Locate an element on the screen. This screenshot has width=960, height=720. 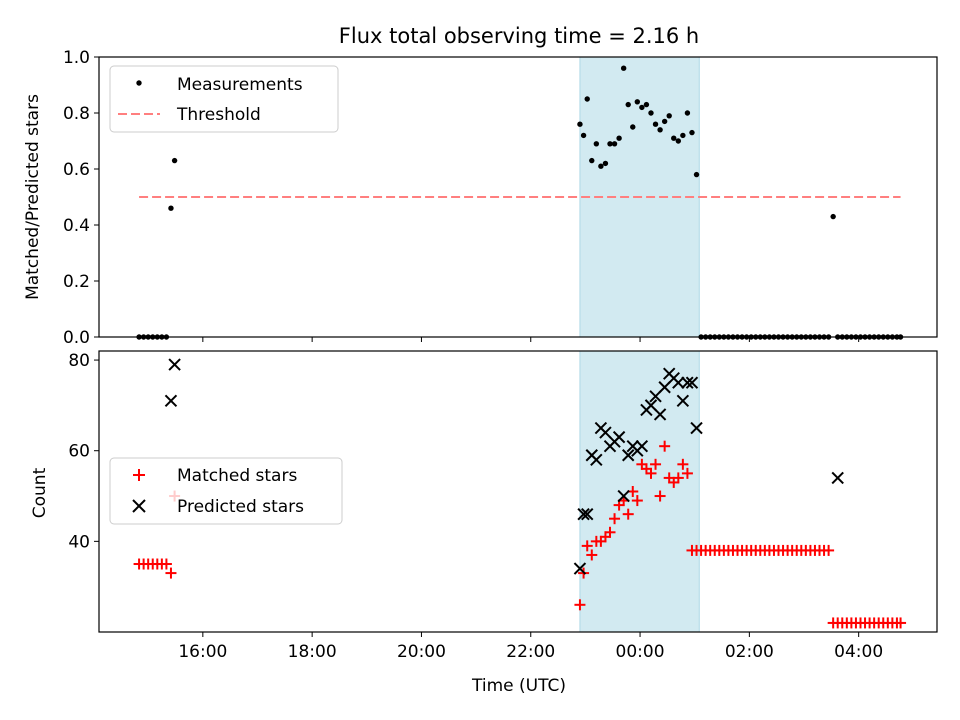
bottom-x-axis-label: Time (UTC) is located at coordinates (518, 686).